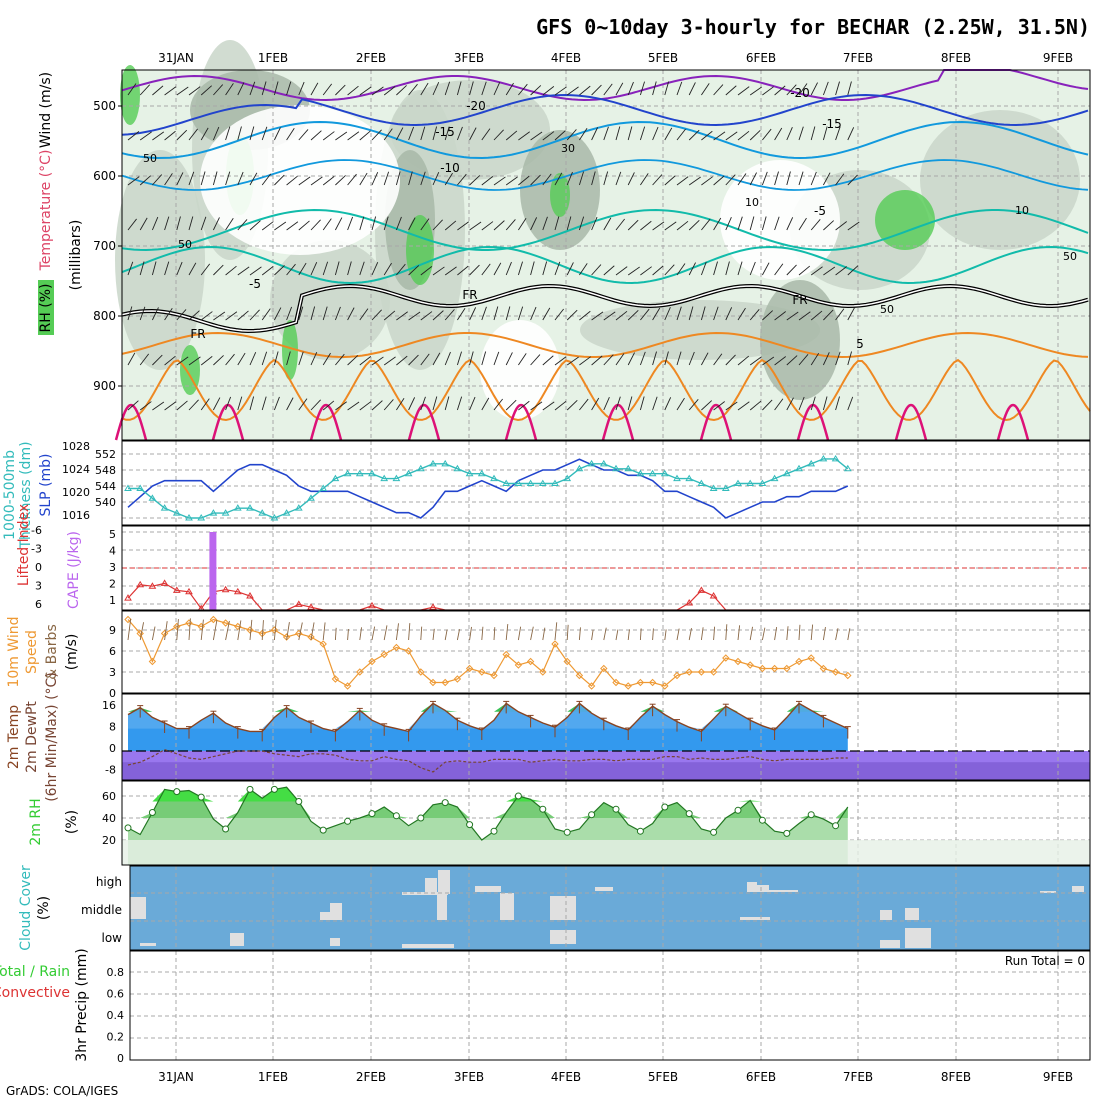  What do you see at coordinates (112, 630) in the screenshot?
I see `wind-tick-label: 9` at bounding box center [112, 630].